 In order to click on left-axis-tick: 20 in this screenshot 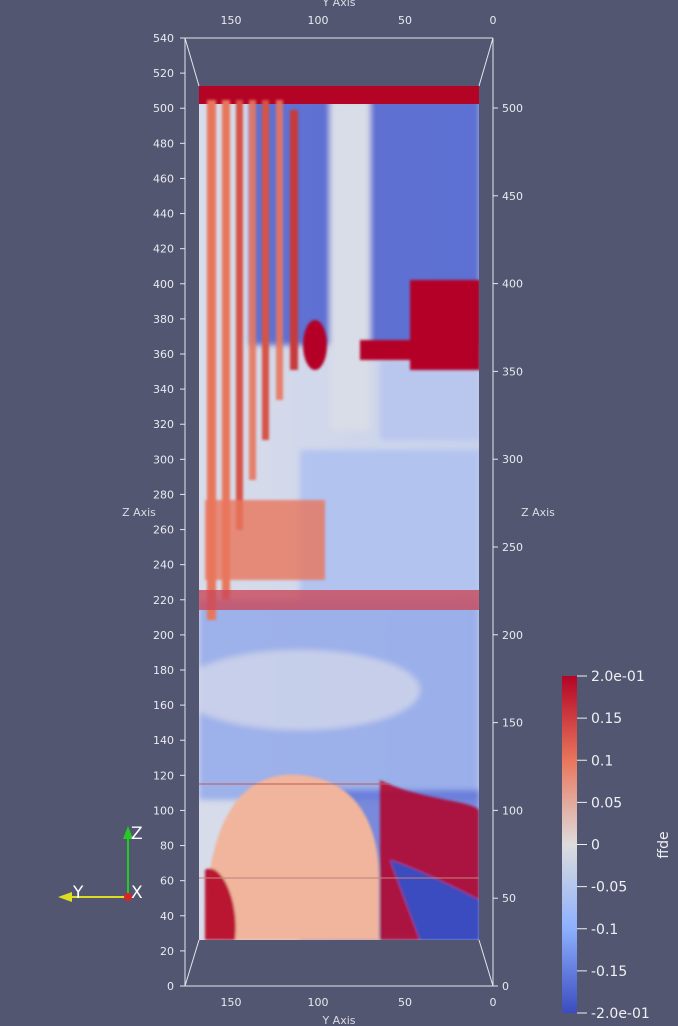, I will do `click(167, 951)`.